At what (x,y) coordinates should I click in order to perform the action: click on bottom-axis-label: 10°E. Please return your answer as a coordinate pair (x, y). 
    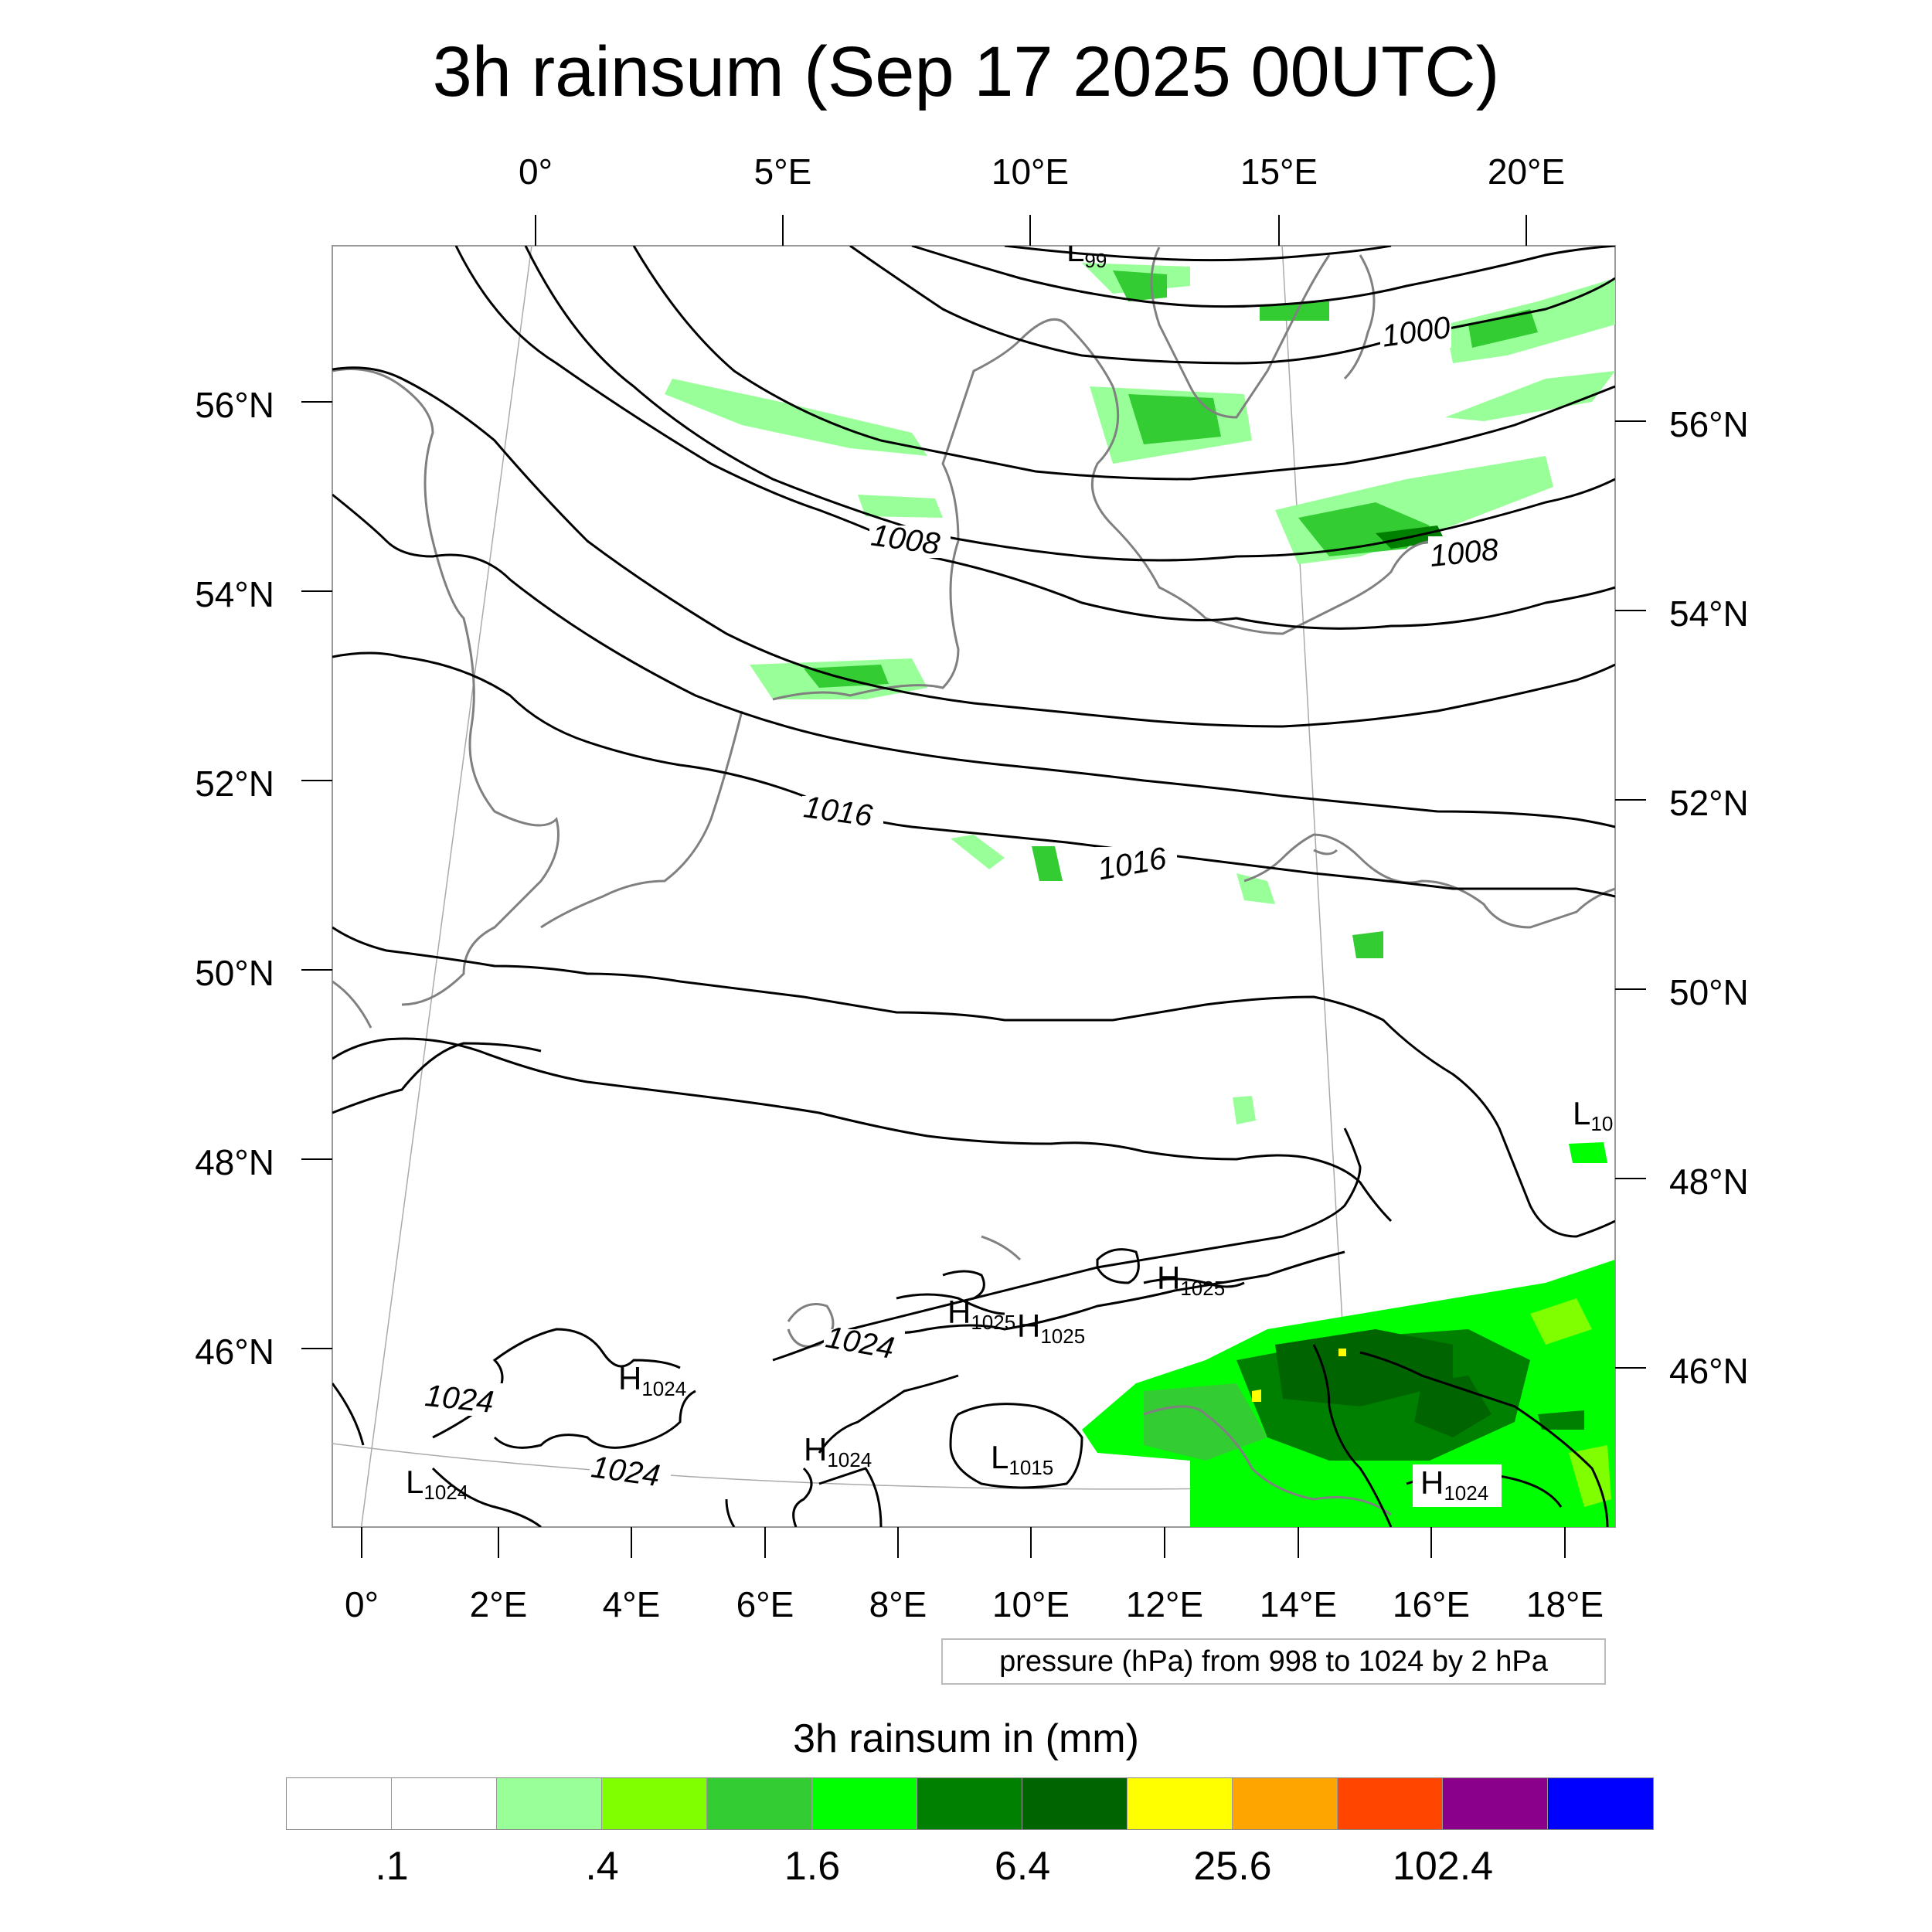
    Looking at the image, I should click on (1031, 1604).